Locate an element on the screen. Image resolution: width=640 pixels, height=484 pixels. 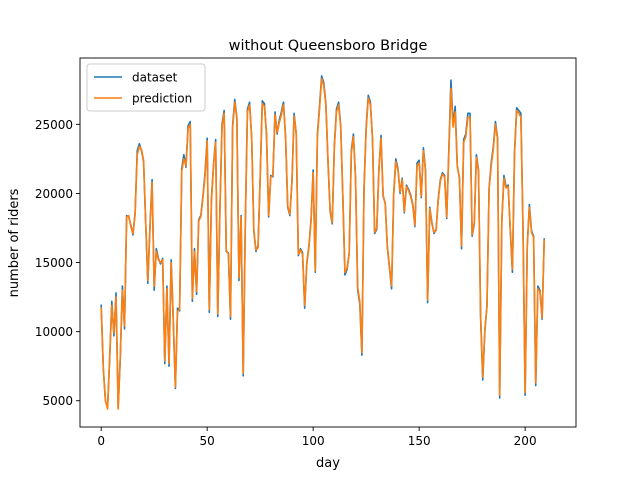
y-tick-label: 20000 is located at coordinates (54, 194).